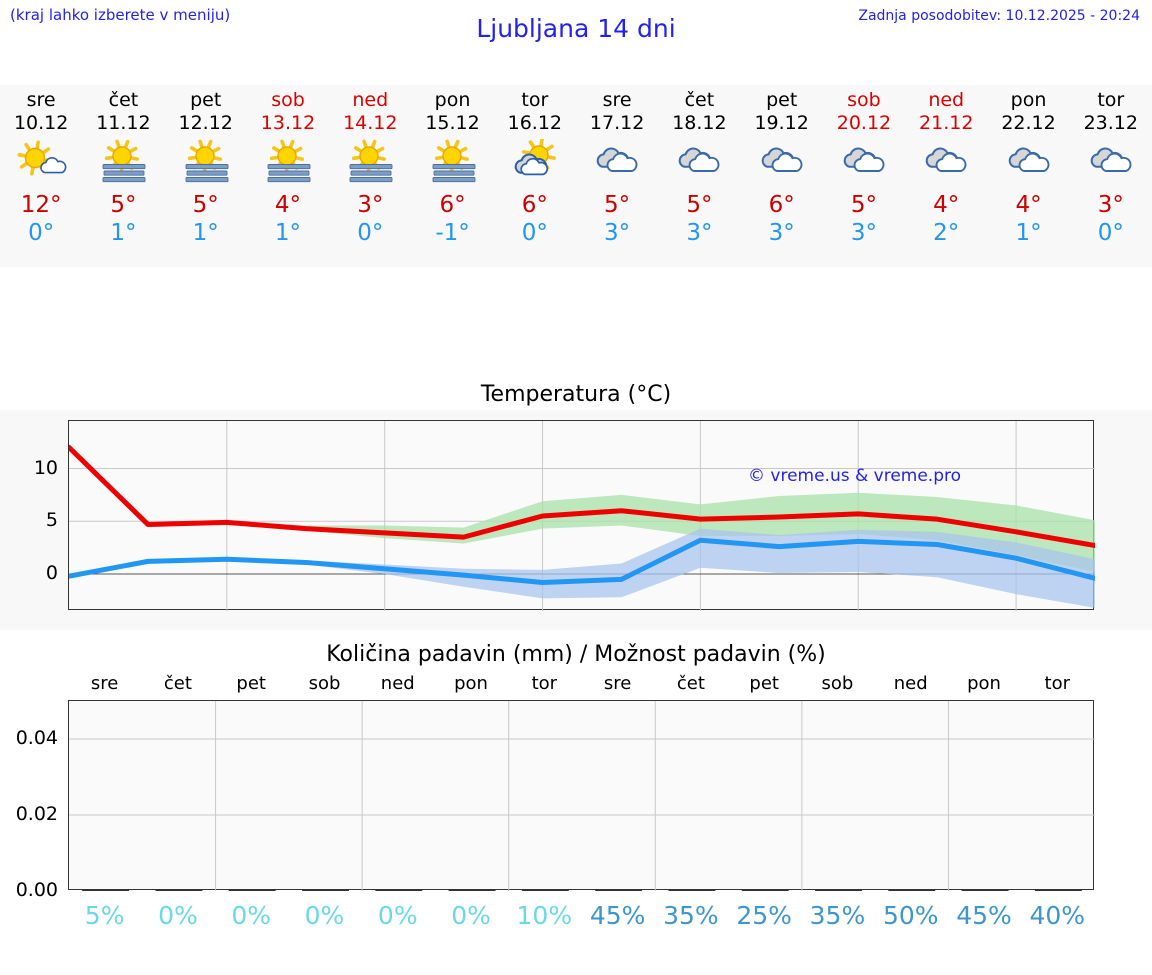  I want to click on day-column-4: ned 14.12 3° 0°, so click(370, 176).